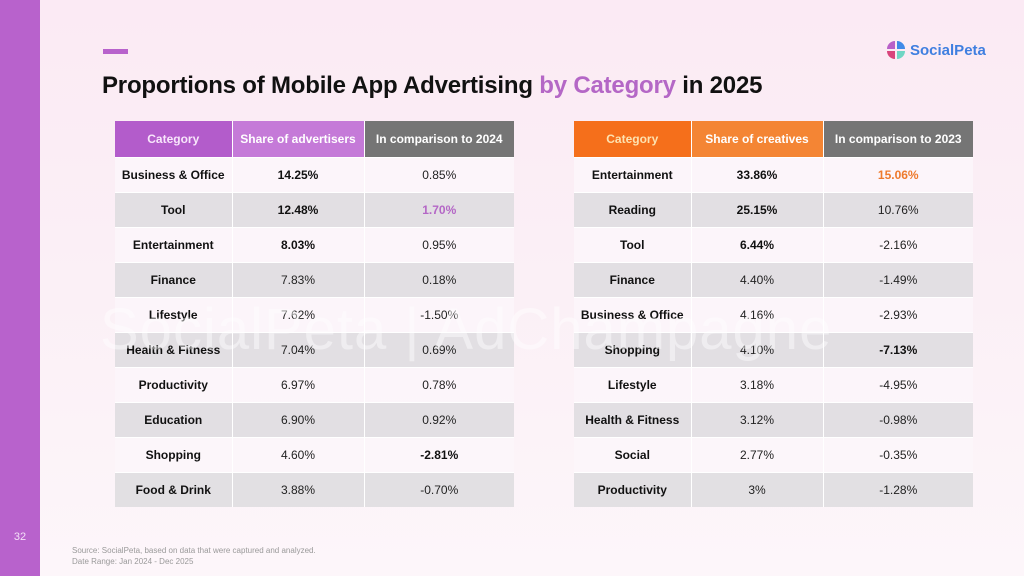  What do you see at coordinates (439, 209) in the screenshot?
I see `change-cell-highlight: 1.70%` at bounding box center [439, 209].